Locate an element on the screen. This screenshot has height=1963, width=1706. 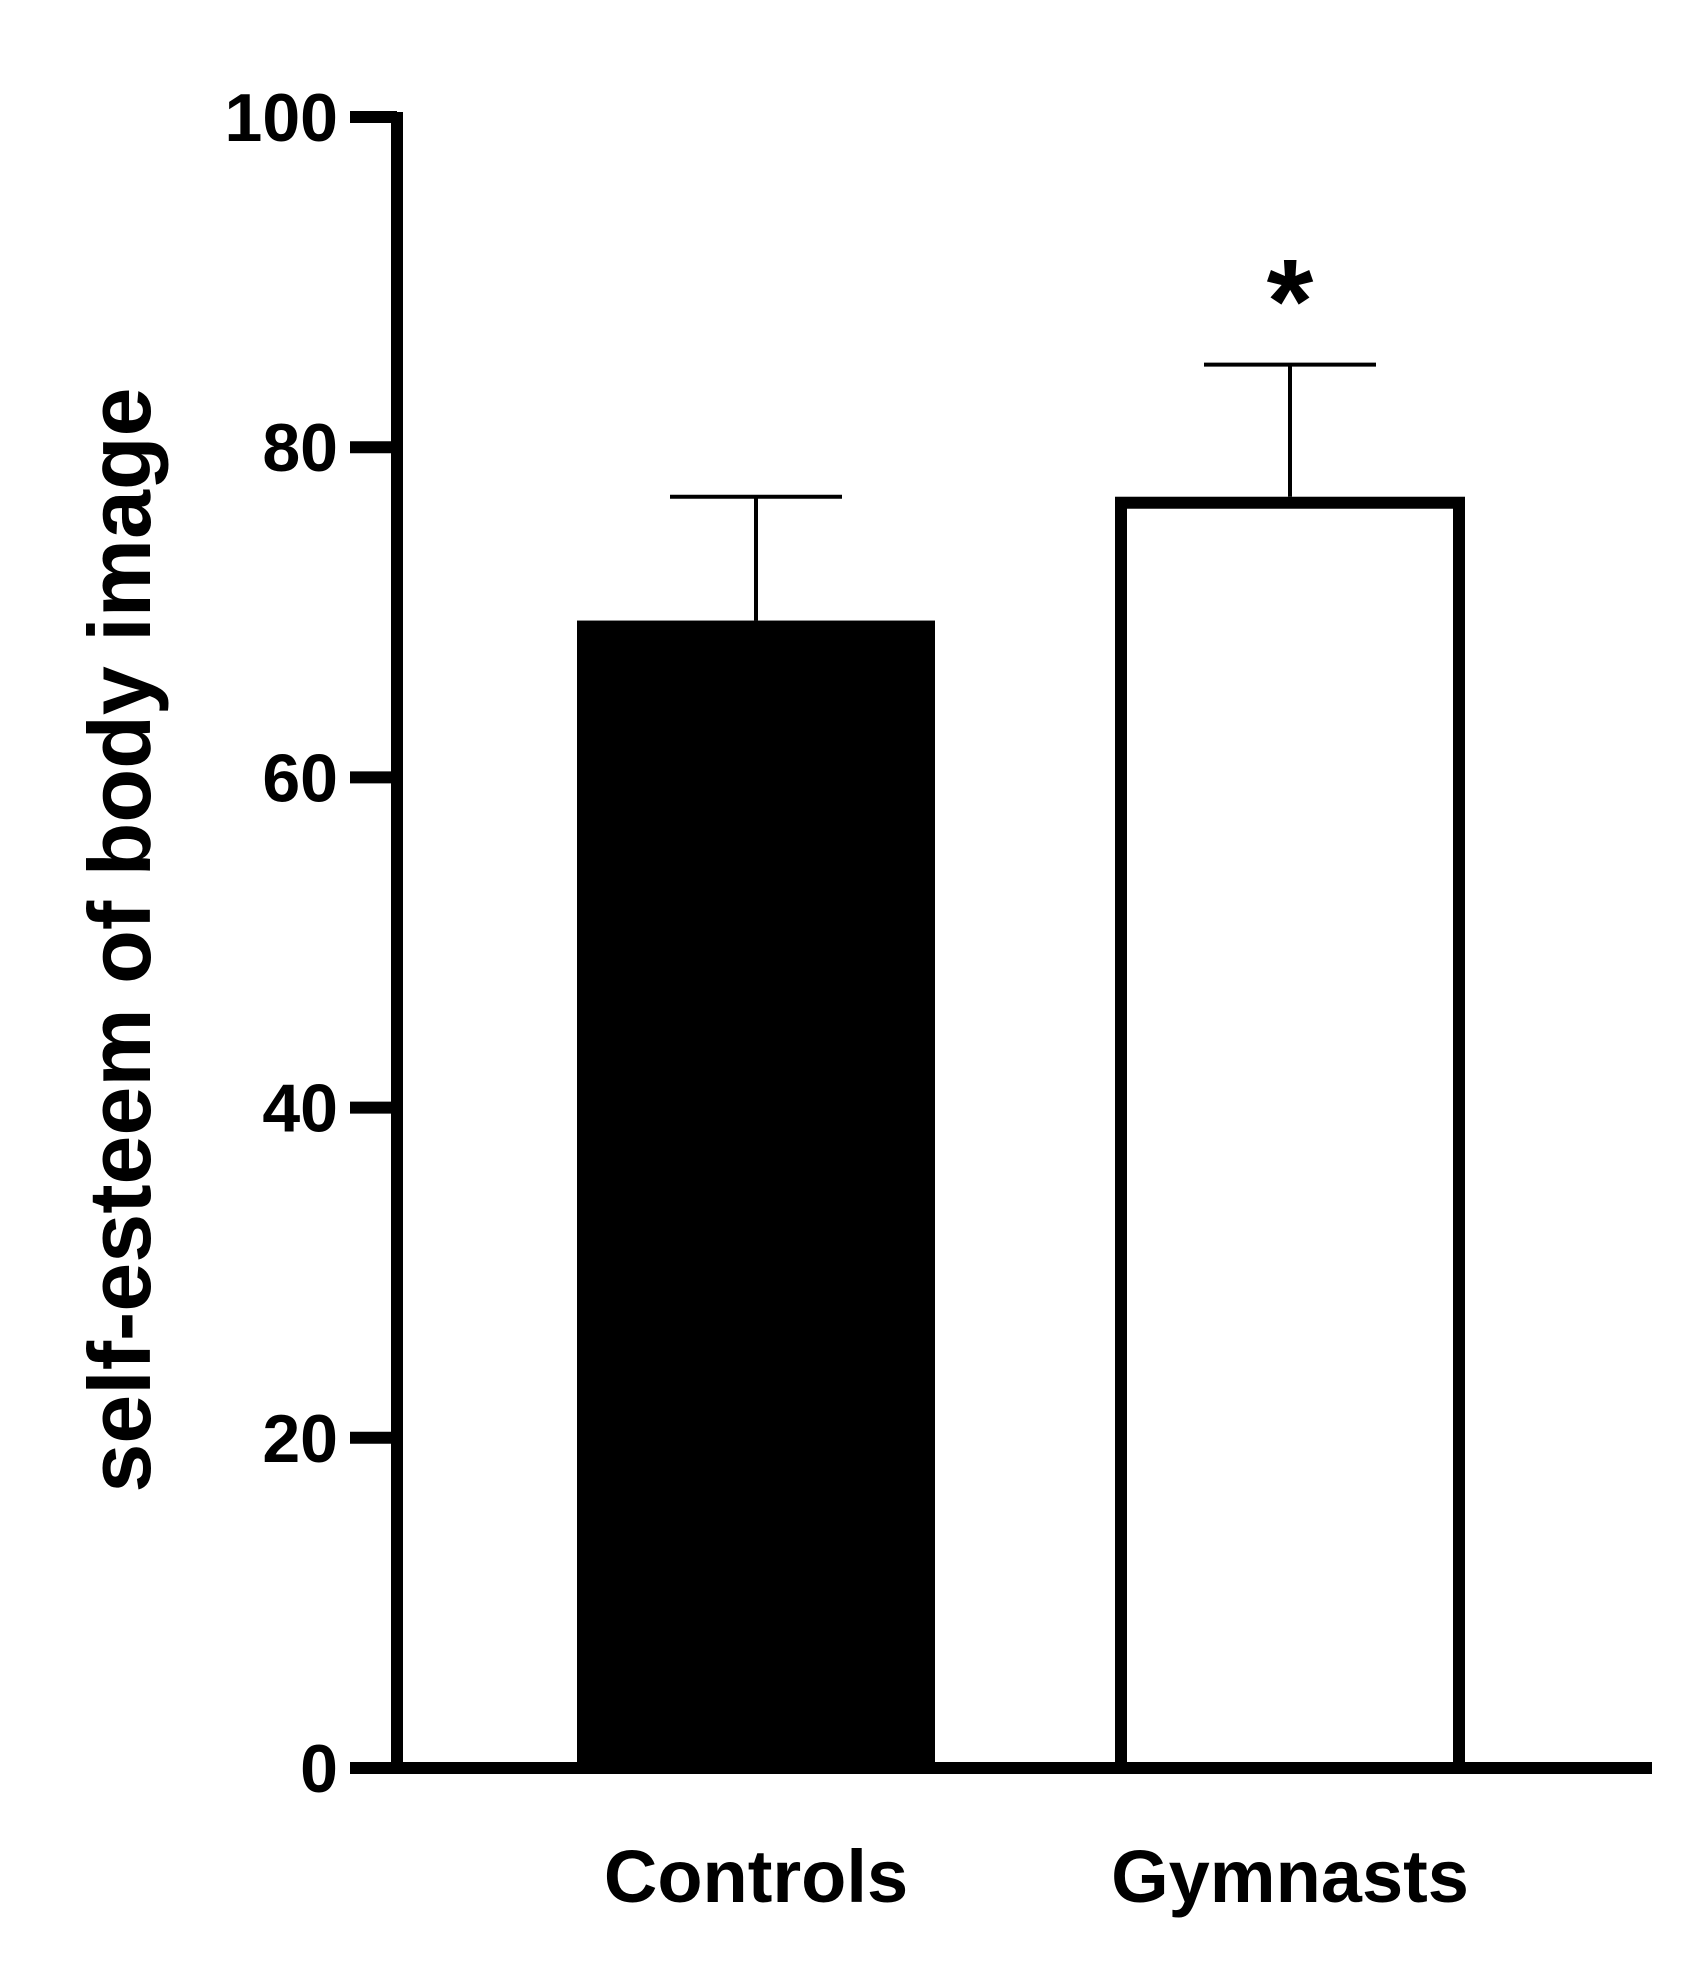
bar-gymnasts is located at coordinates (1290, 1135).